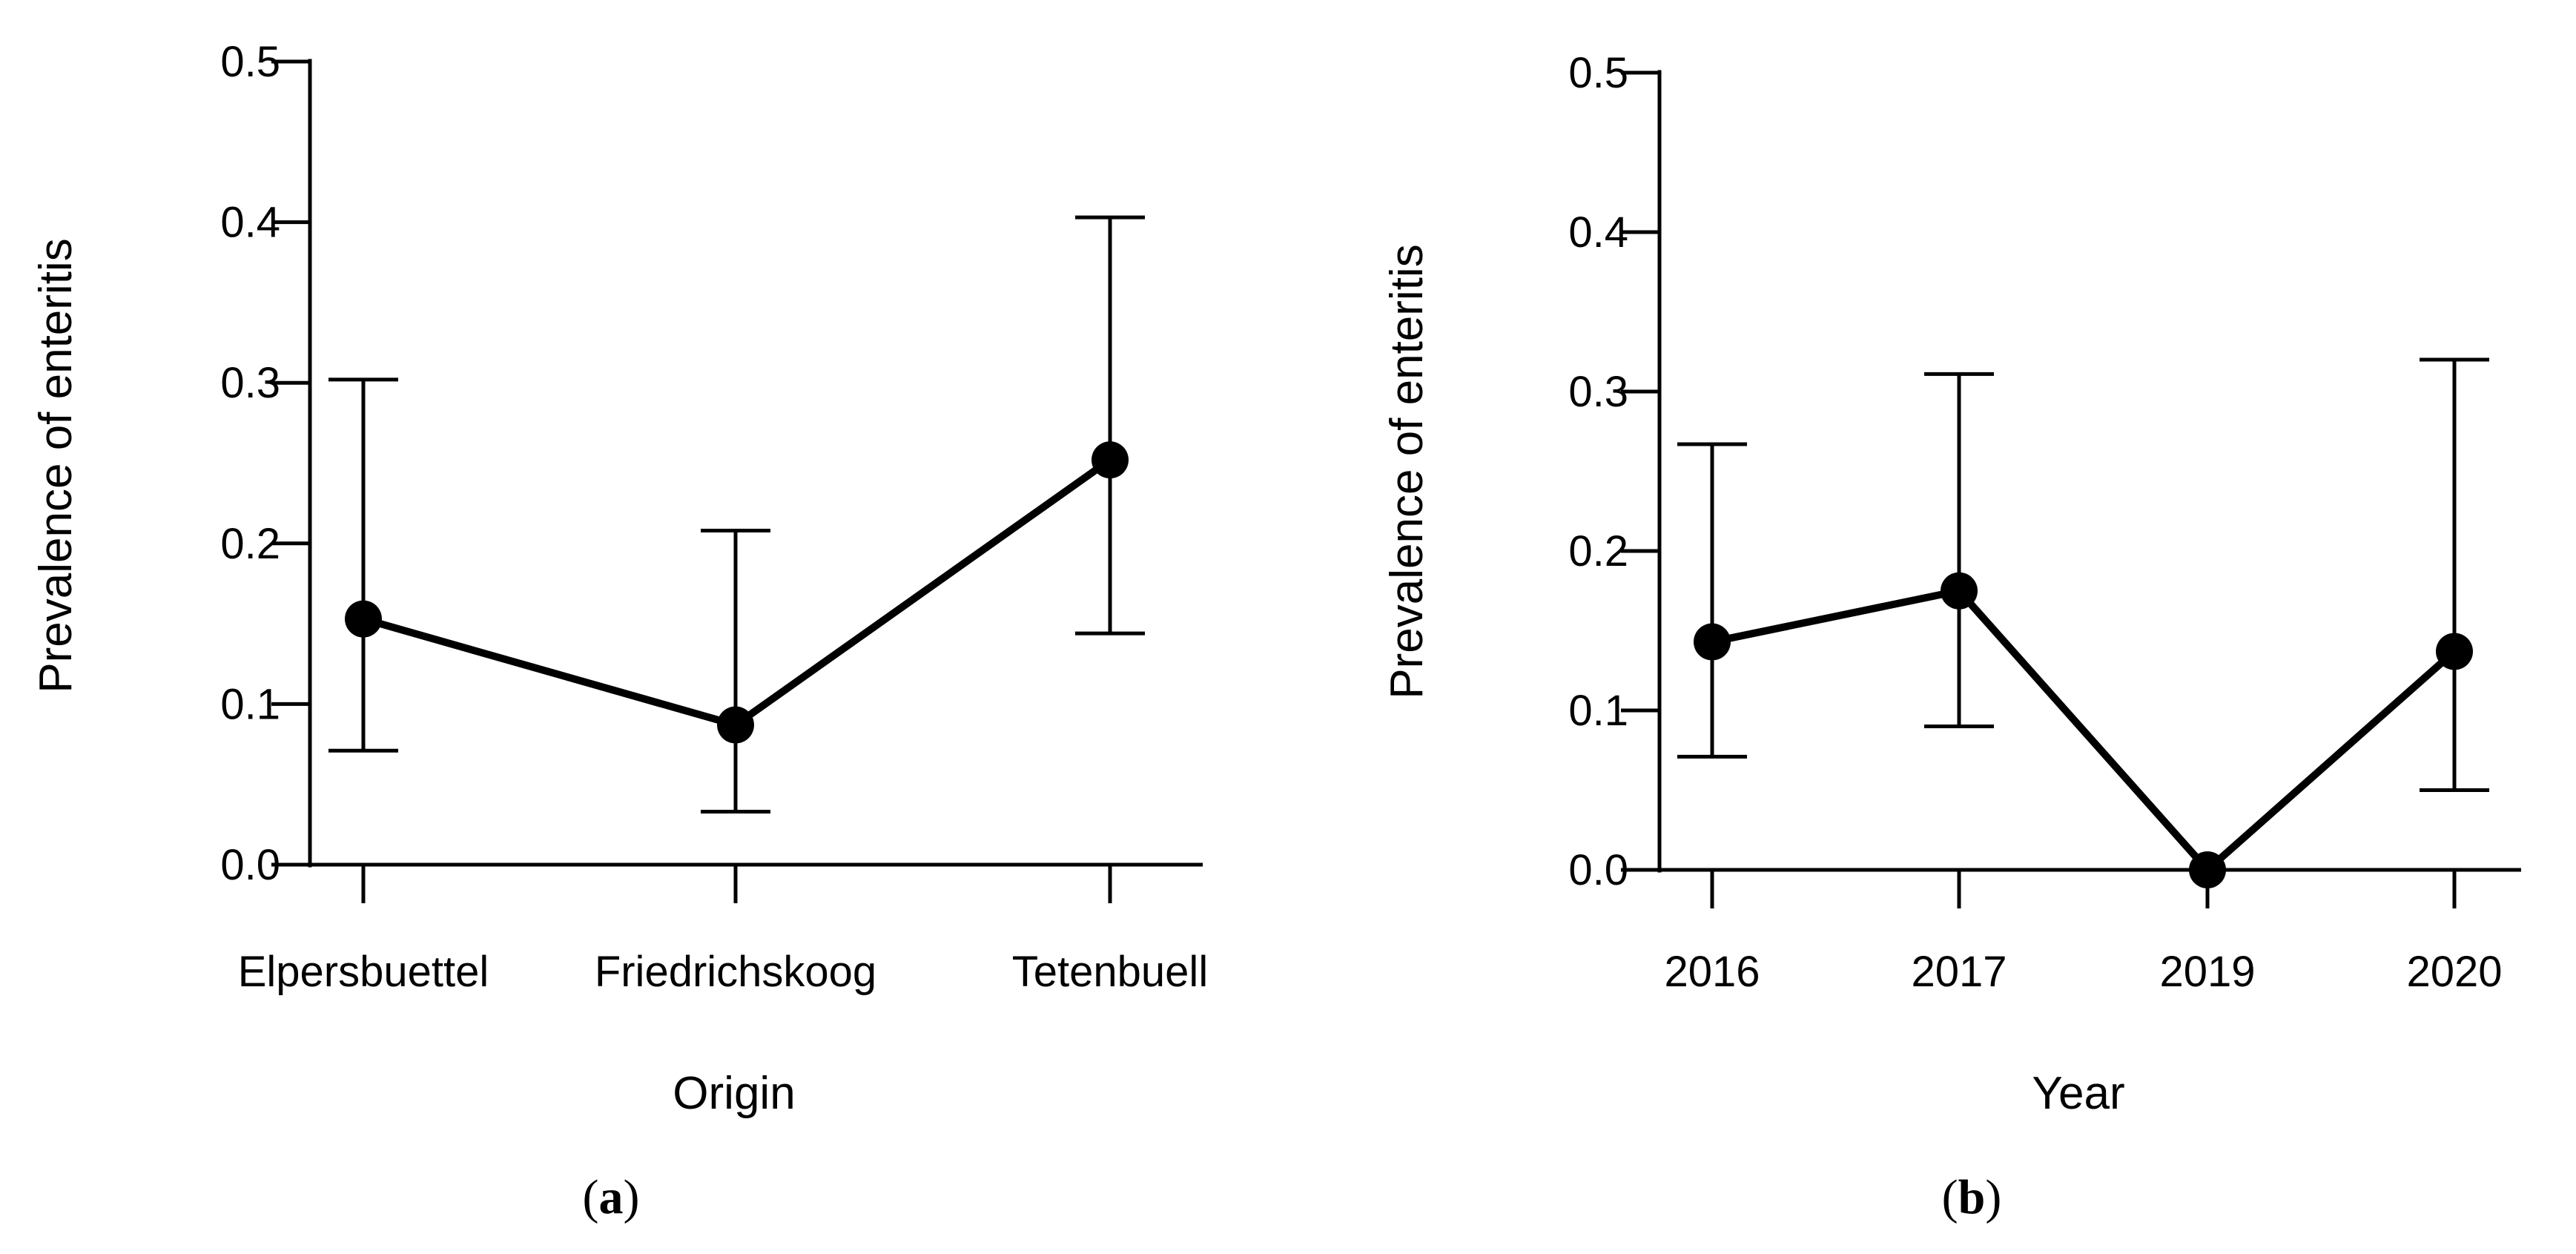  I want to click on x-tick-label: 2017, so click(1959, 972).